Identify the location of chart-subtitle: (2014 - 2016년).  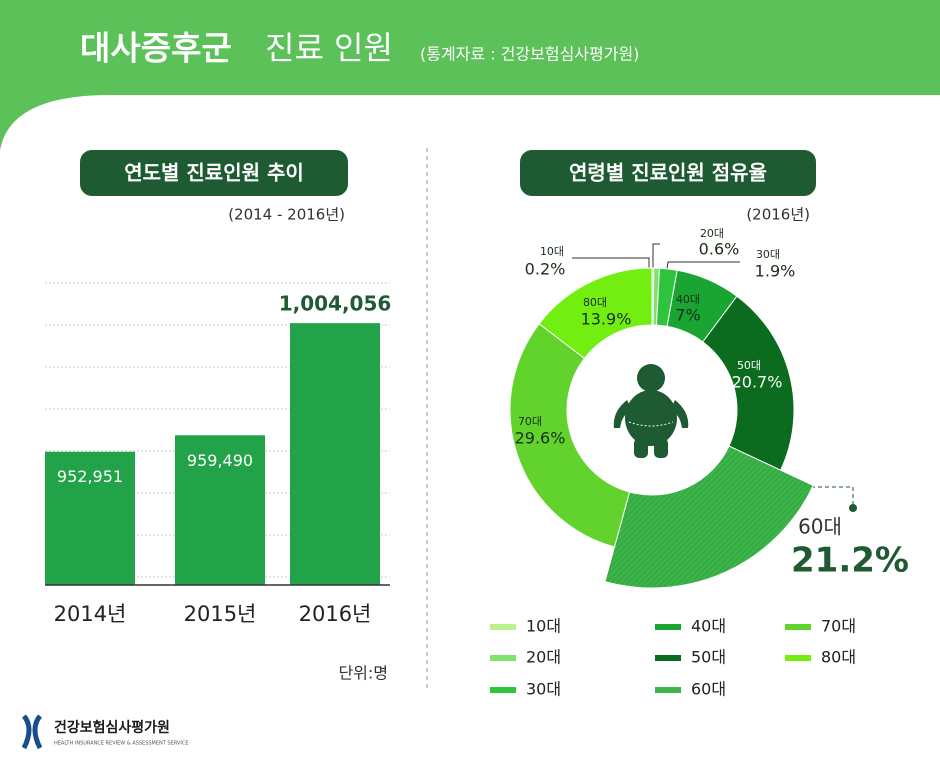
(286, 215).